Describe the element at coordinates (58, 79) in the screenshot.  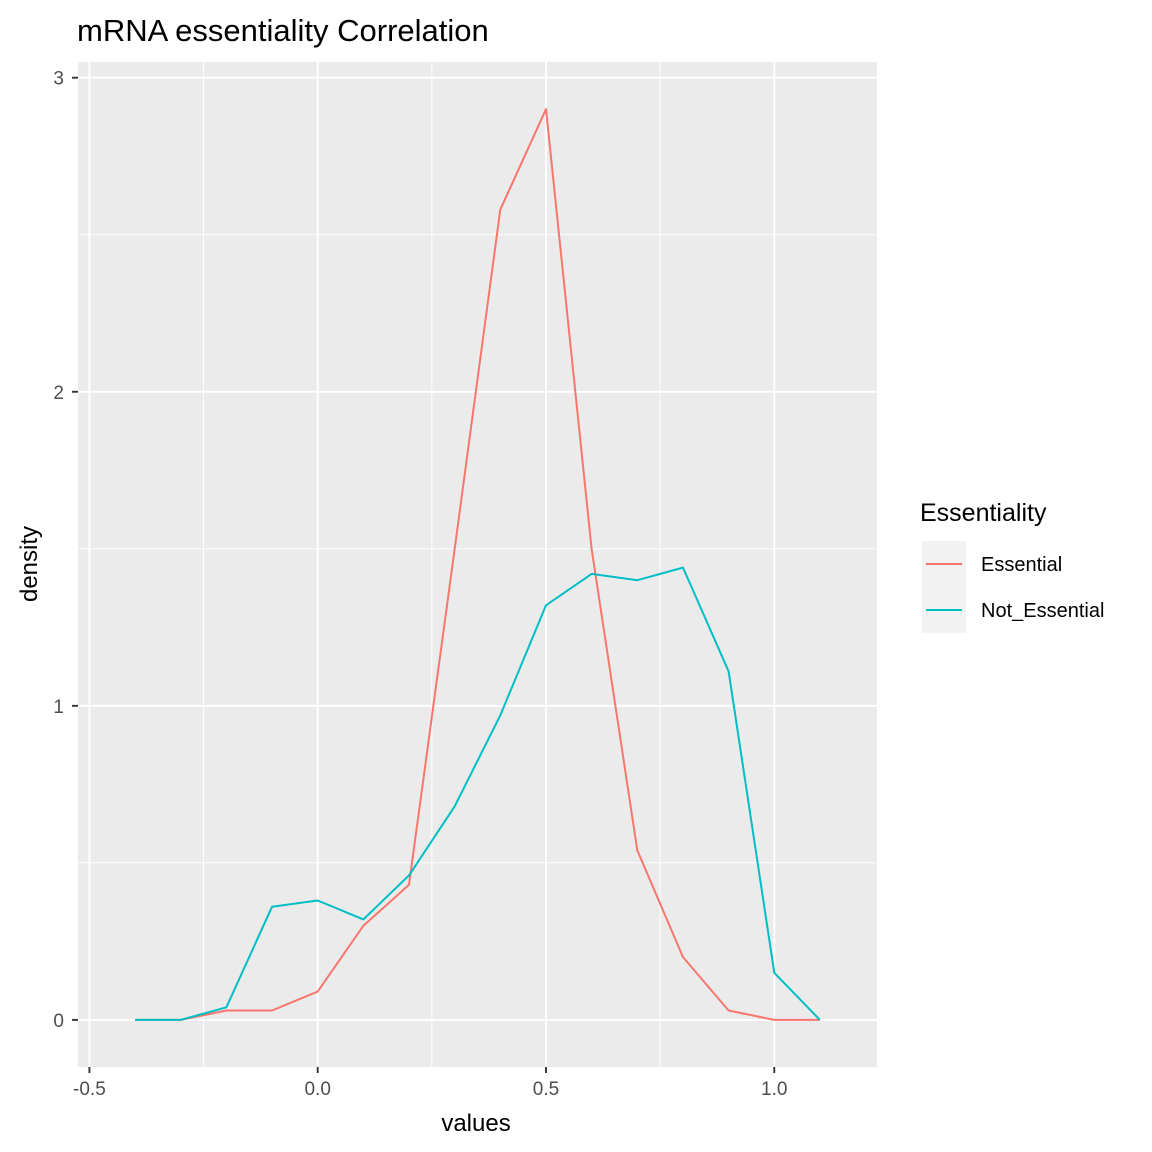
I see `y-tick-label: 3` at that location.